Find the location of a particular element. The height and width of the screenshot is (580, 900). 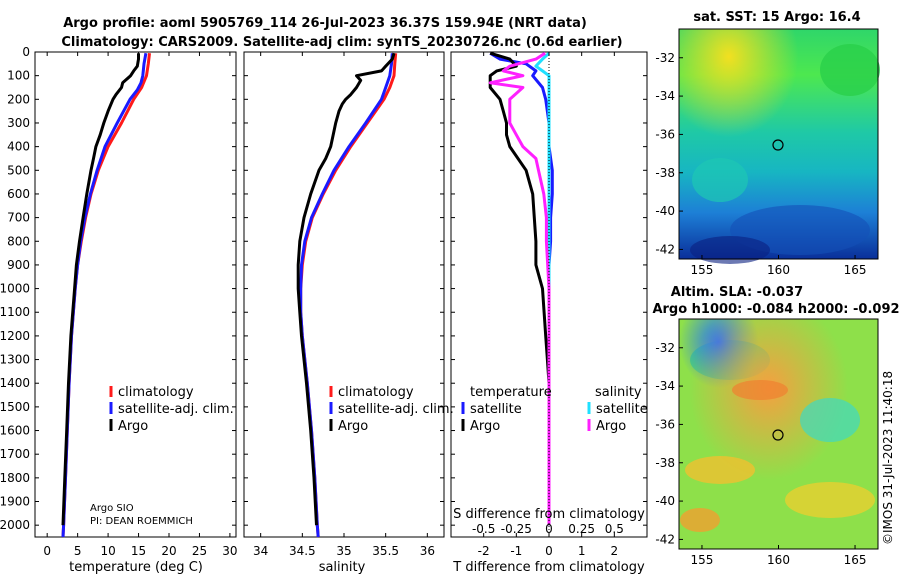

series-line-argo is located at coordinates (100, 289).